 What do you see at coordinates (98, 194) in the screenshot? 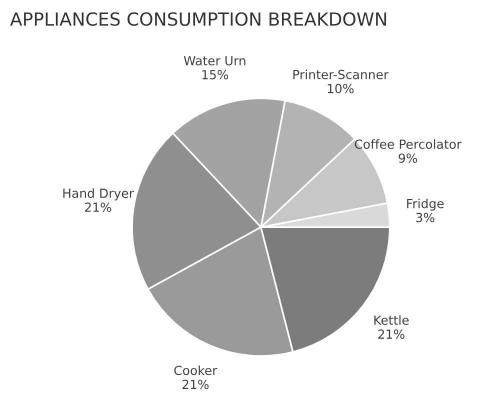
I see `slice-label: Hand Dryer` at bounding box center [98, 194].